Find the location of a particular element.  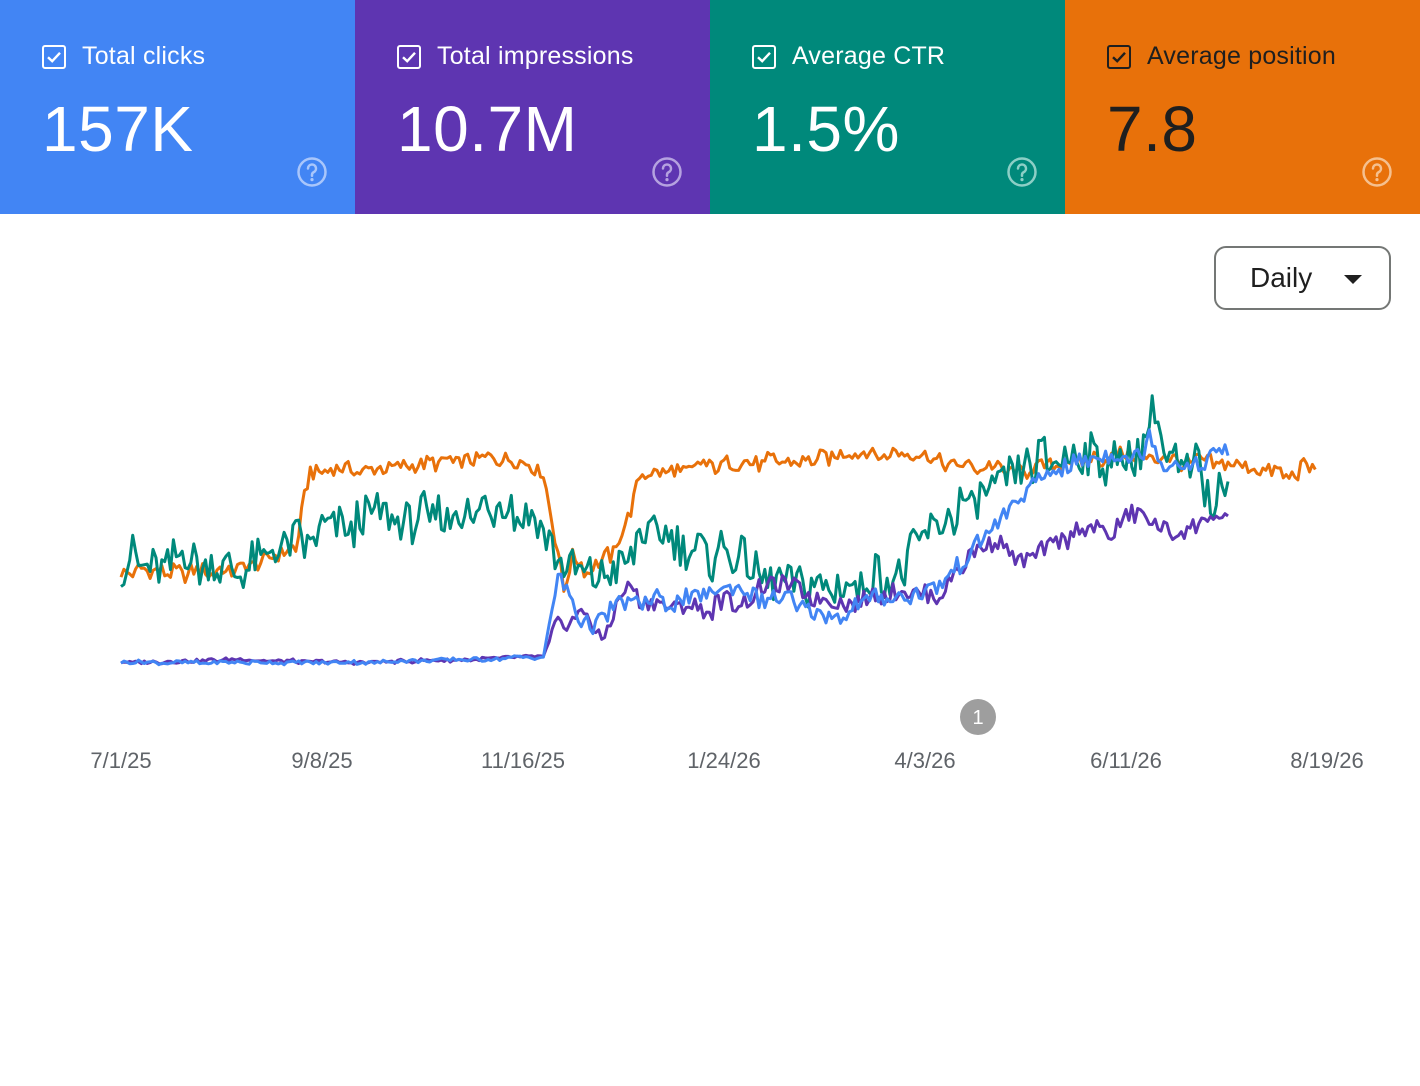

granularity-dropdown: Daily is located at coordinates (1302, 278).